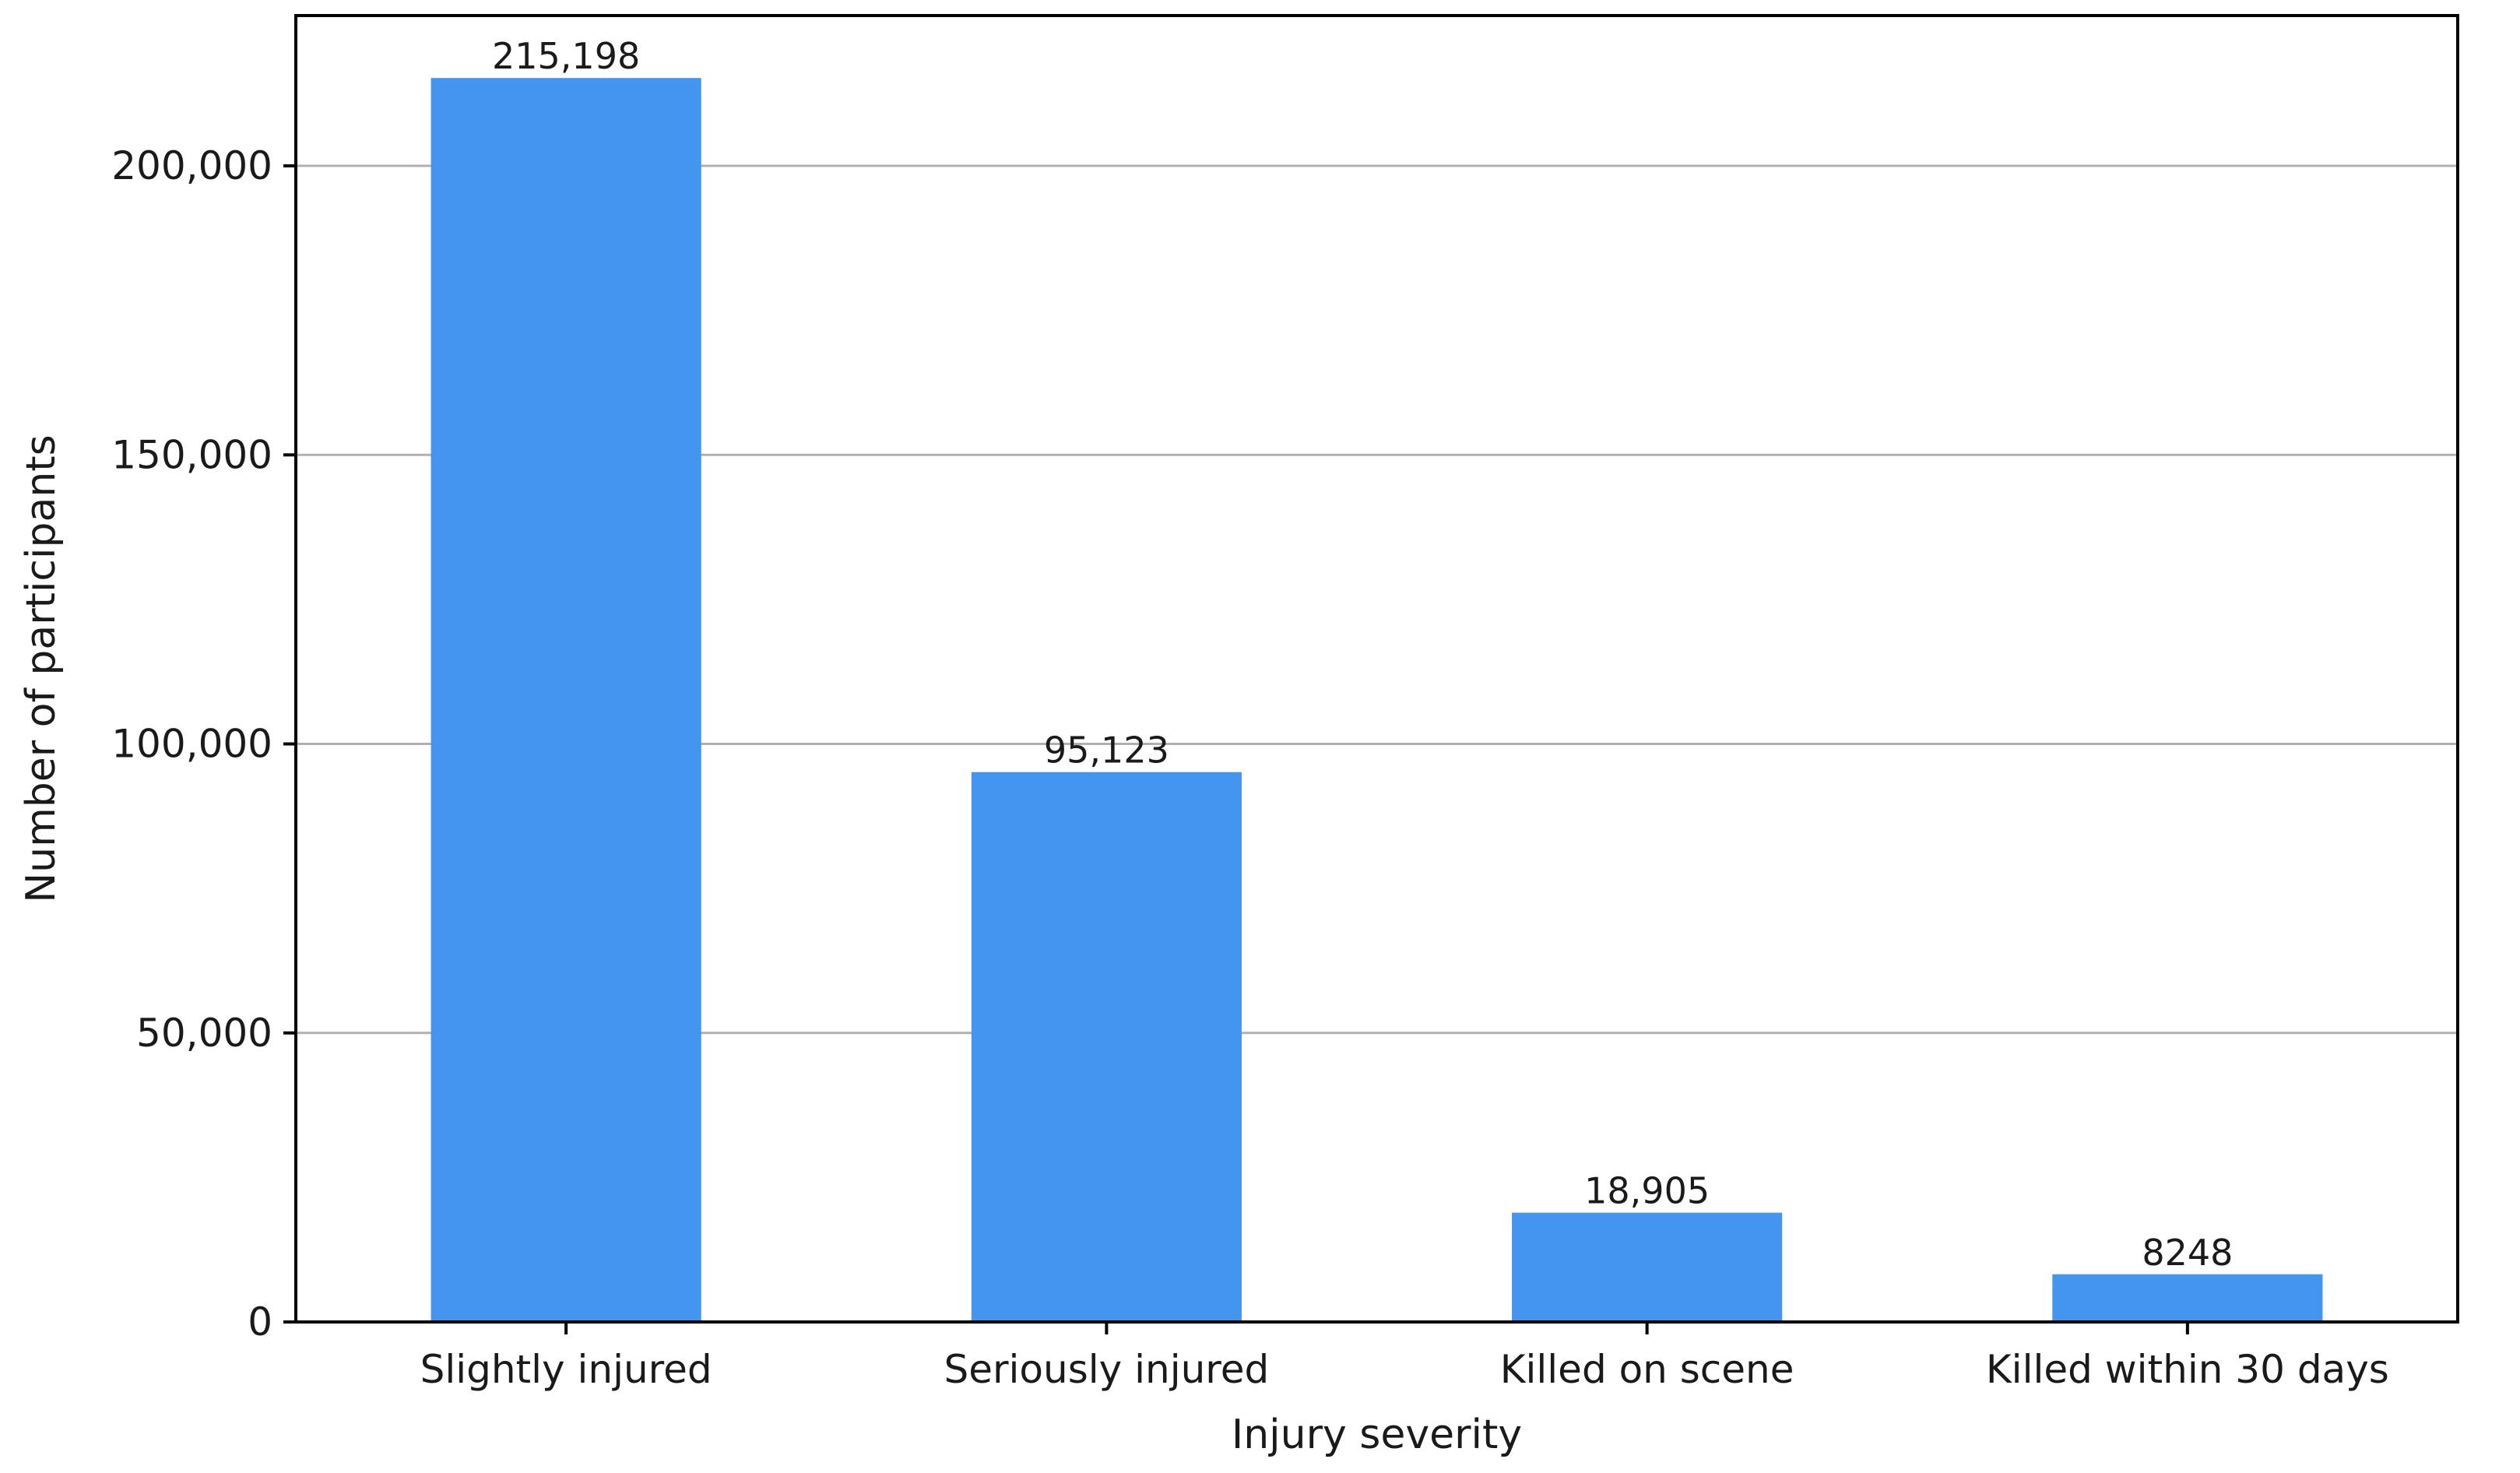  I want to click on y-axis-ticks: 0 50,000 100,000 150,000 200,000, so click(204, 744).